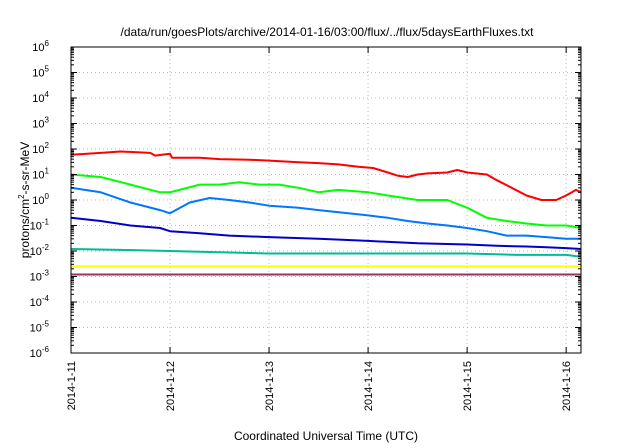  What do you see at coordinates (468, 386) in the screenshot?
I see `x-tick-label: 2014-1-15` at bounding box center [468, 386].